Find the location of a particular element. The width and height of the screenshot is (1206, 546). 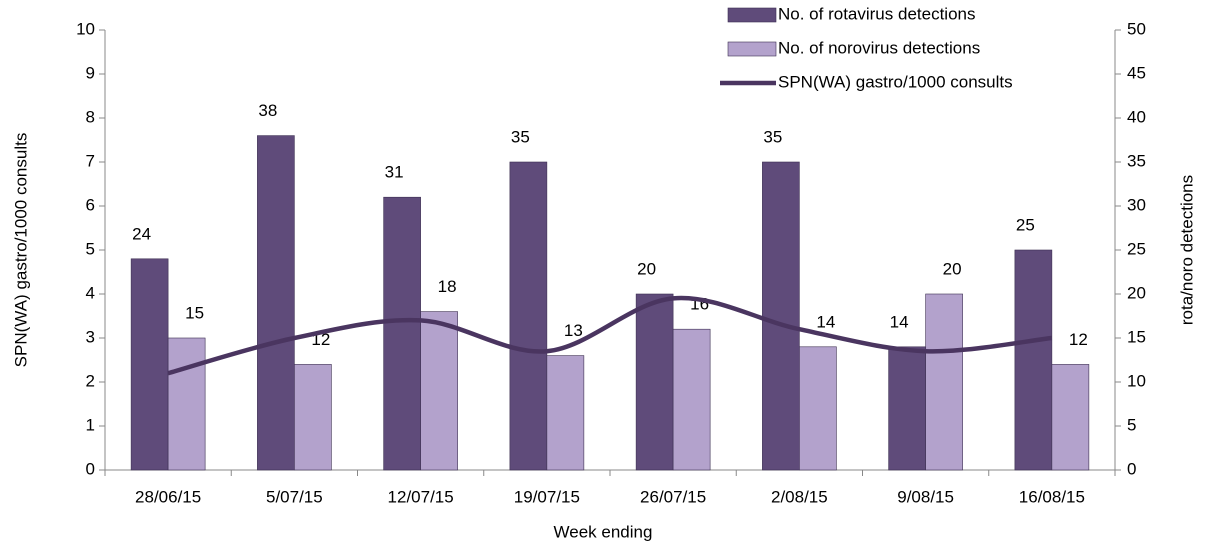

y2-tick-label: 0 is located at coordinates (1131, 468).